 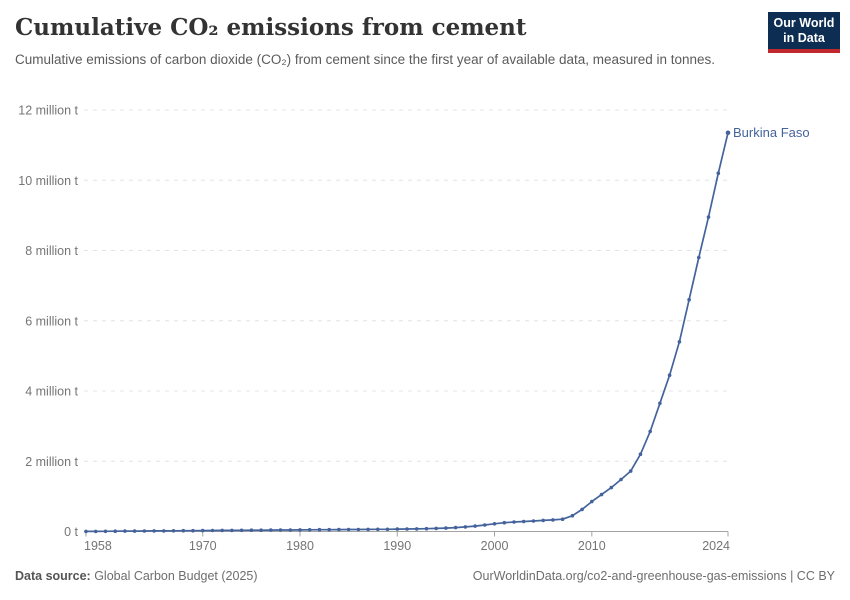 I want to click on x-tick-label: 2024, so click(x=716, y=546).